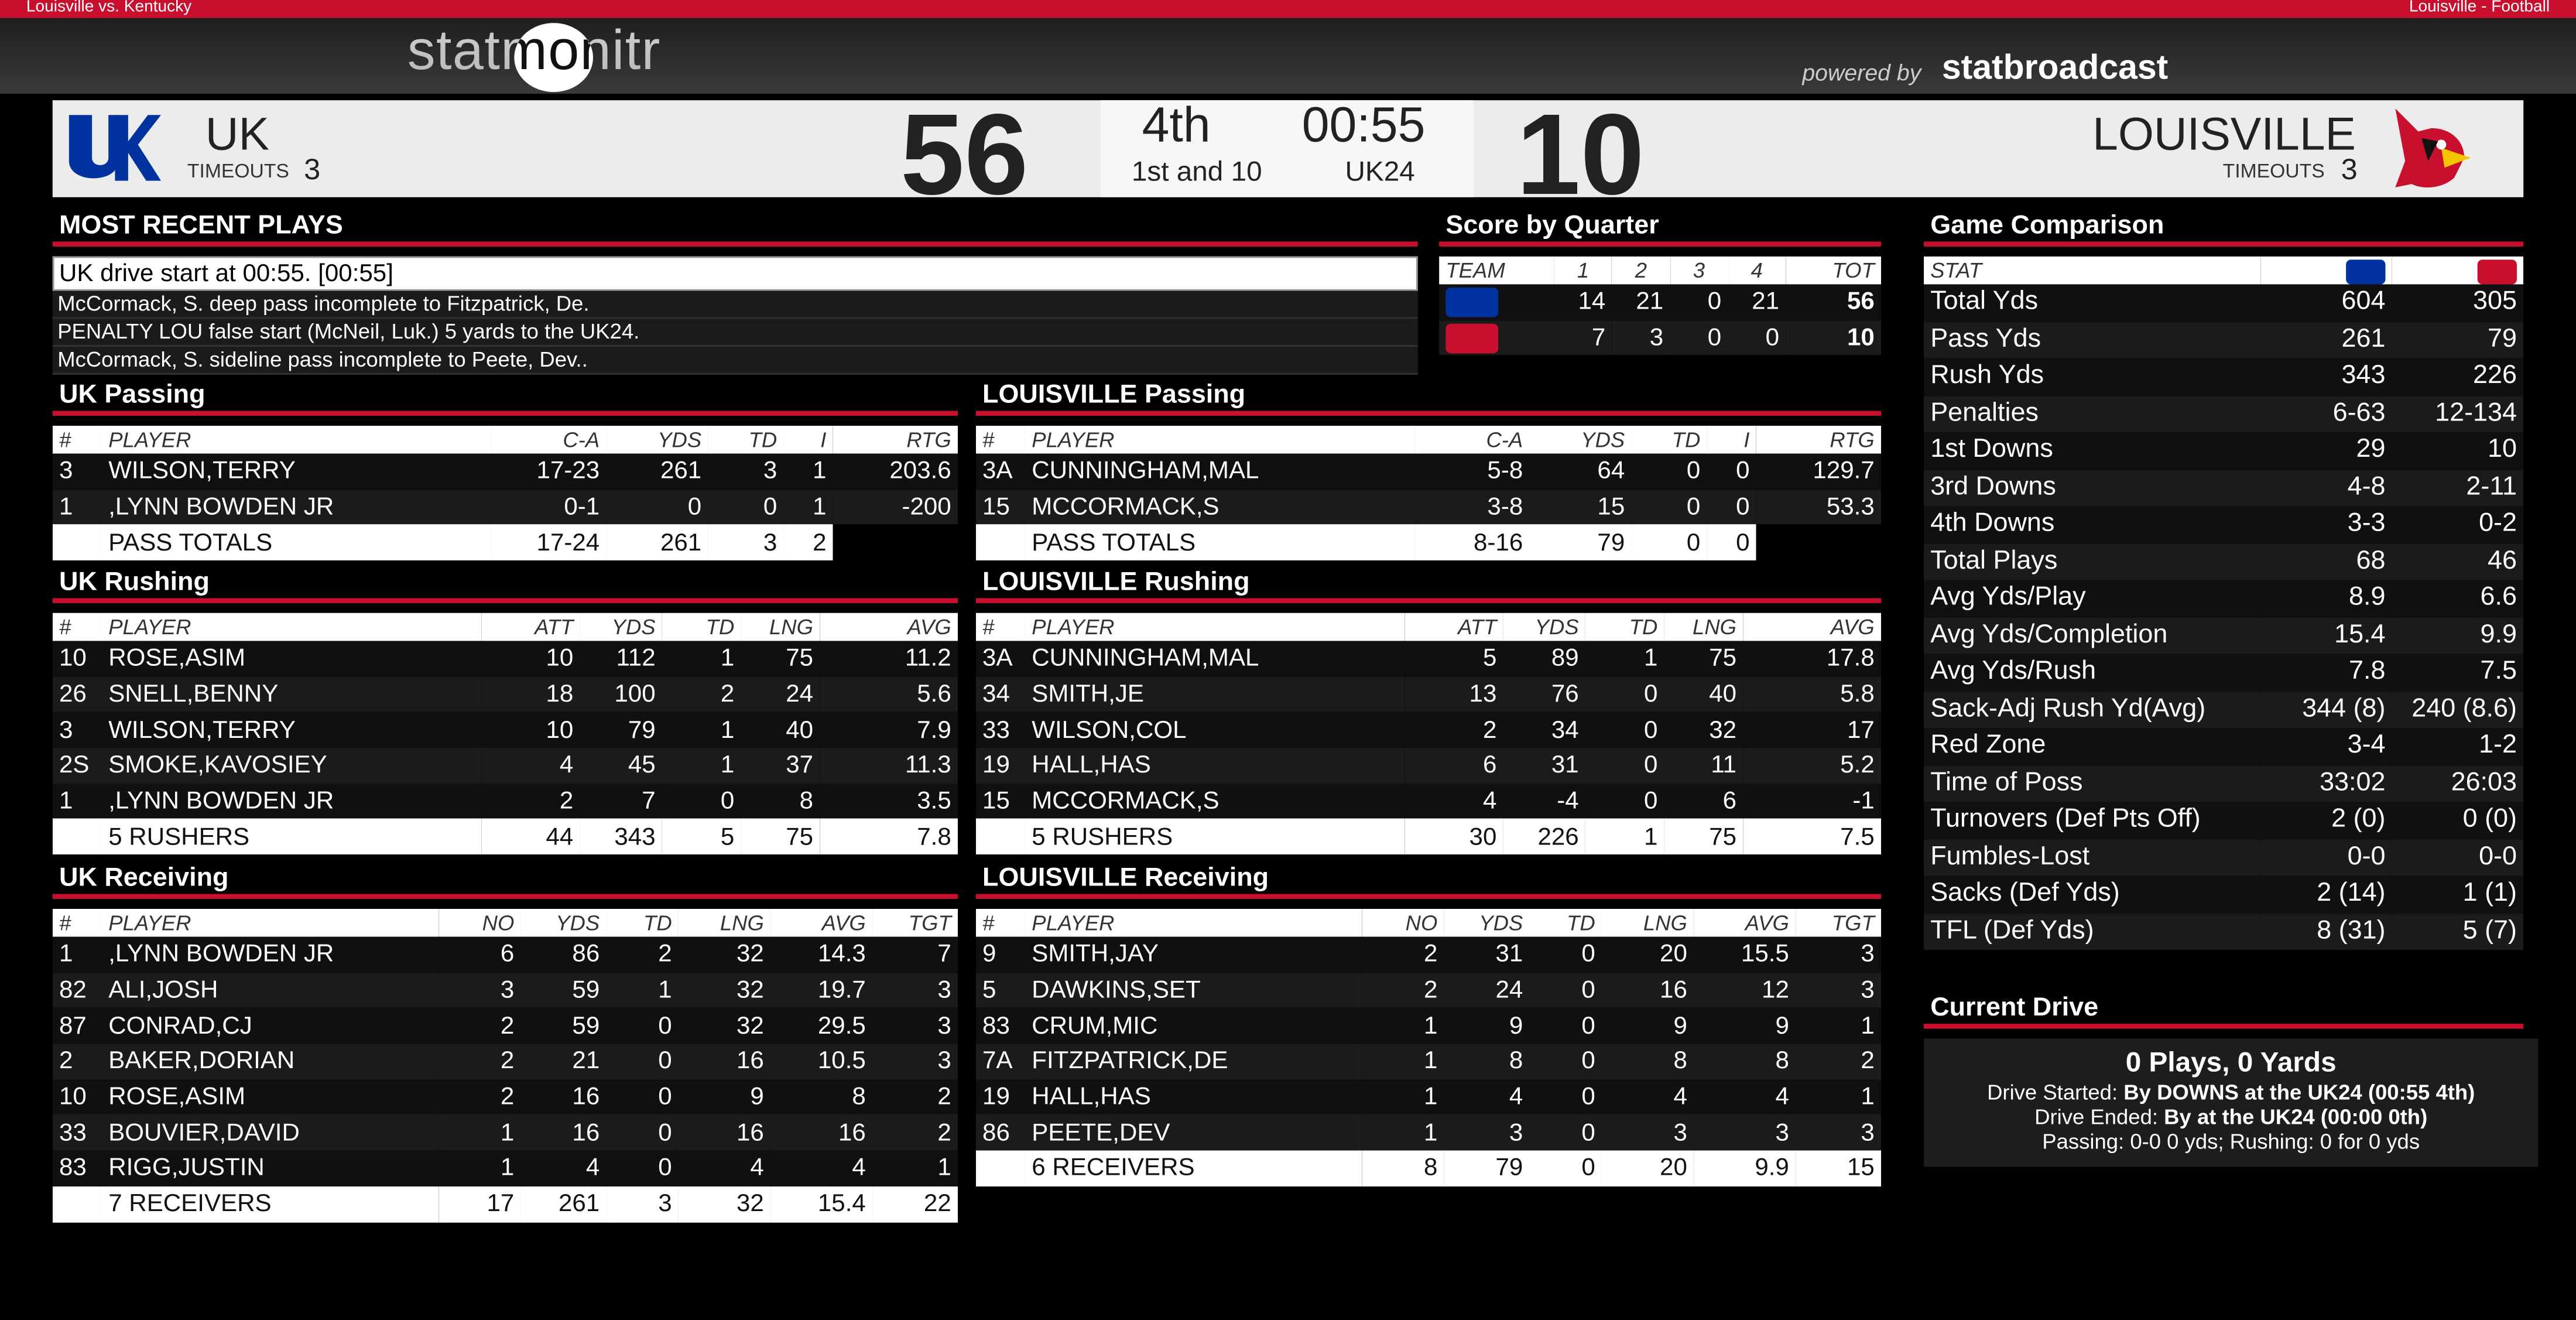 This screenshot has width=2576, height=1320. I want to click on header-cell: TD, so click(1624, 627).